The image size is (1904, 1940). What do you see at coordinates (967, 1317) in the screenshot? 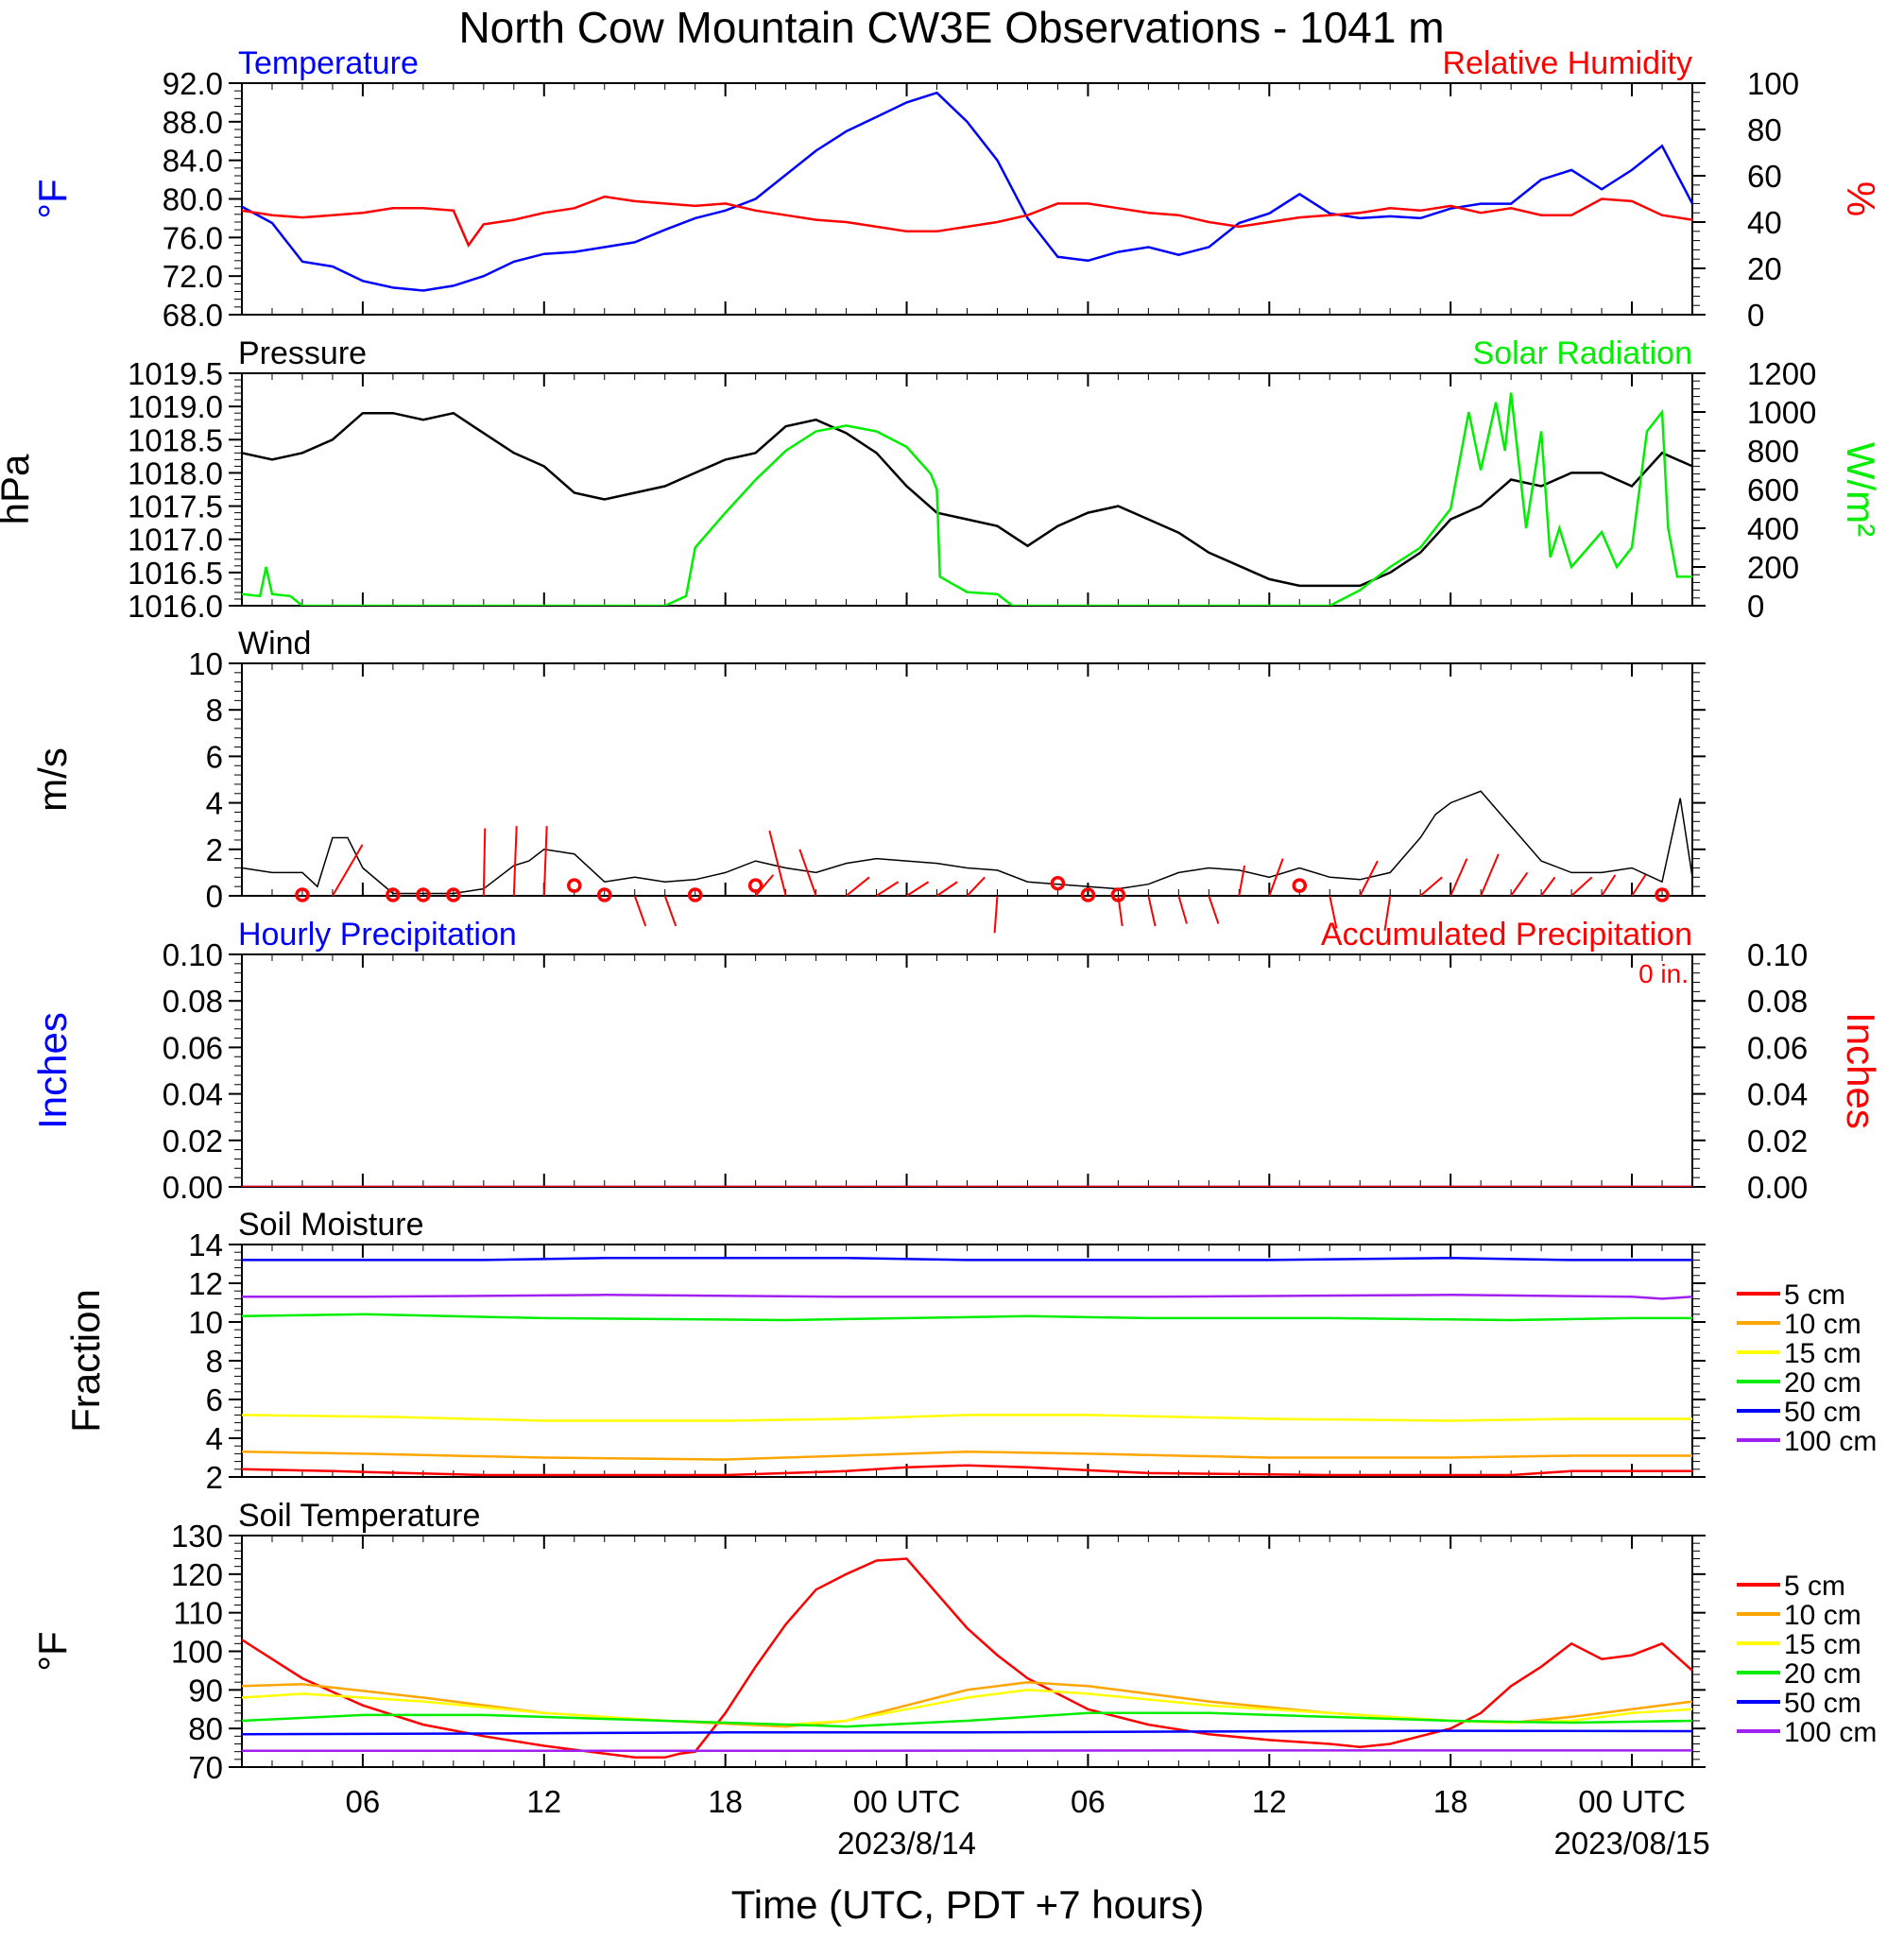
I see `series-line-20-cm` at bounding box center [967, 1317].